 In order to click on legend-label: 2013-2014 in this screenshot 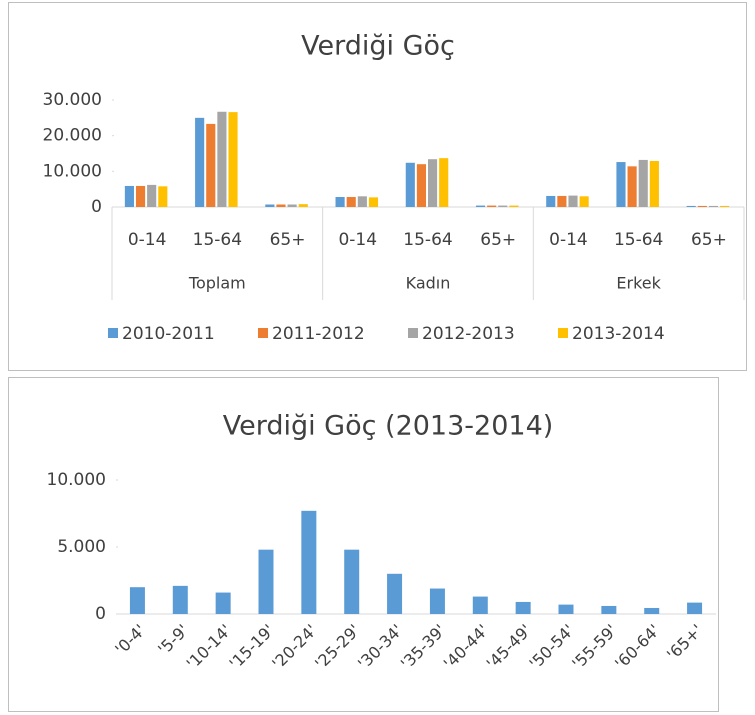, I will do `click(618, 334)`.